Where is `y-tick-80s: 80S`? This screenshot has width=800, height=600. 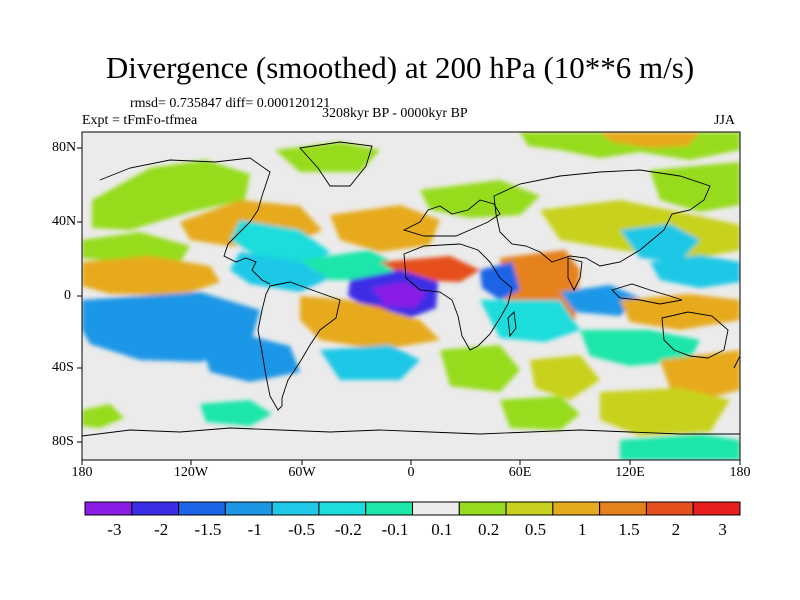 y-tick-80s: 80S is located at coordinates (63, 441).